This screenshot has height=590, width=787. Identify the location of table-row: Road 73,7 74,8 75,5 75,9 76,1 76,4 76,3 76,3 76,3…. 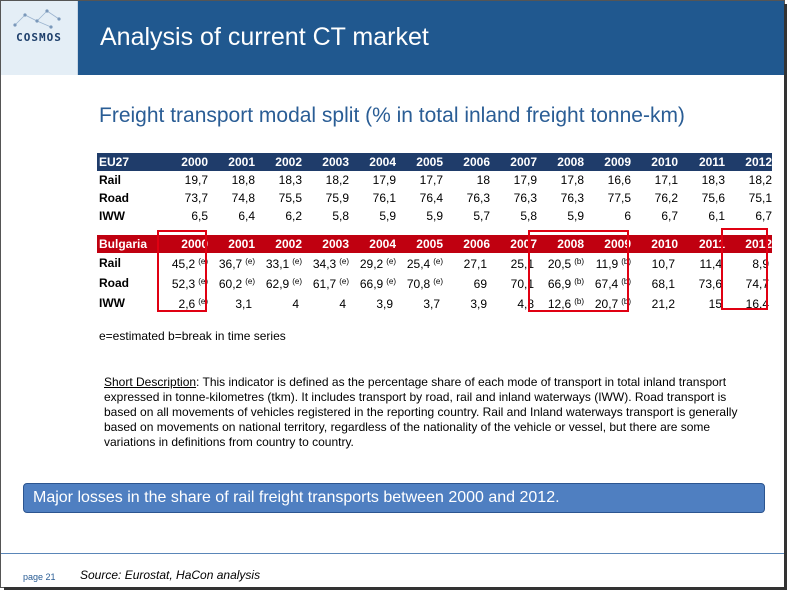
(434, 198).